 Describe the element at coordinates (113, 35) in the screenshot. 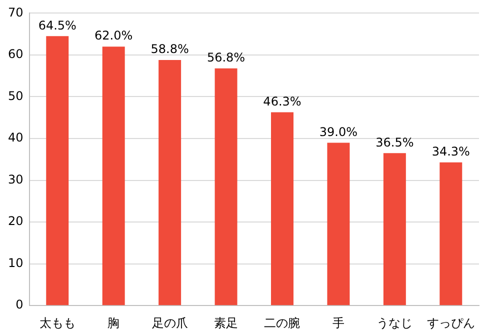

I see `data-label: 62.0%` at that location.